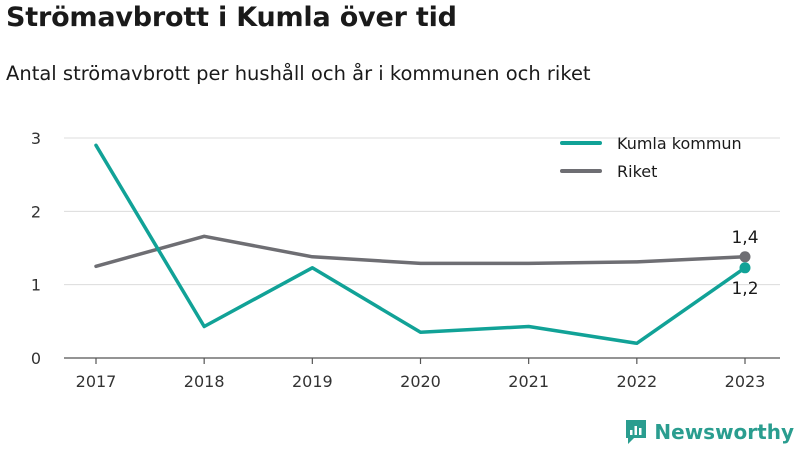 The height and width of the screenshot is (450, 800). Describe the element at coordinates (36, 285) in the screenshot. I see `y-tick-label: 1` at that location.